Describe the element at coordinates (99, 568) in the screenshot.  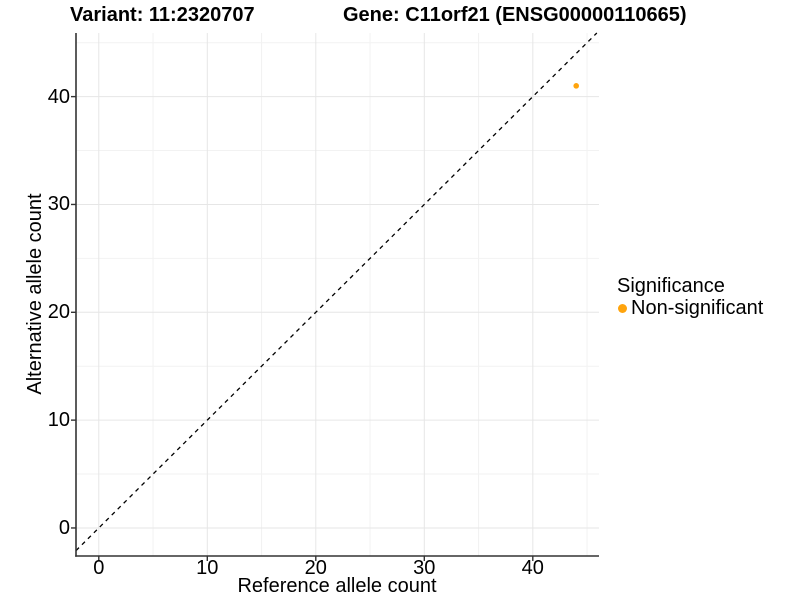
I see `x-tick-label-0: 0` at that location.